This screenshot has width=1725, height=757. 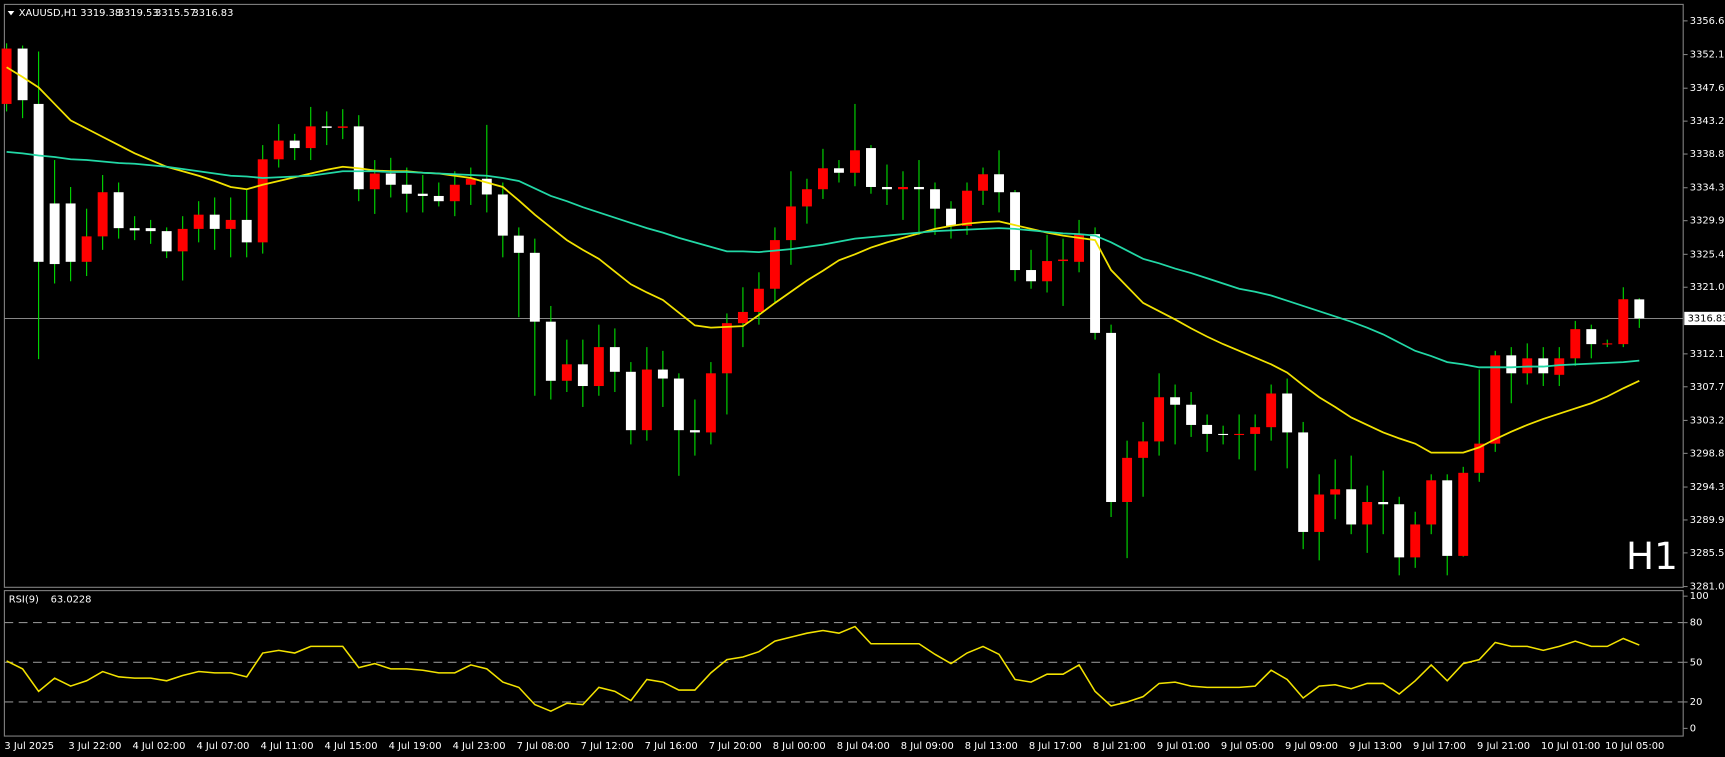 What do you see at coordinates (799, 746) in the screenshot?
I see `x-tick-label: 8 Jul 00:00` at bounding box center [799, 746].